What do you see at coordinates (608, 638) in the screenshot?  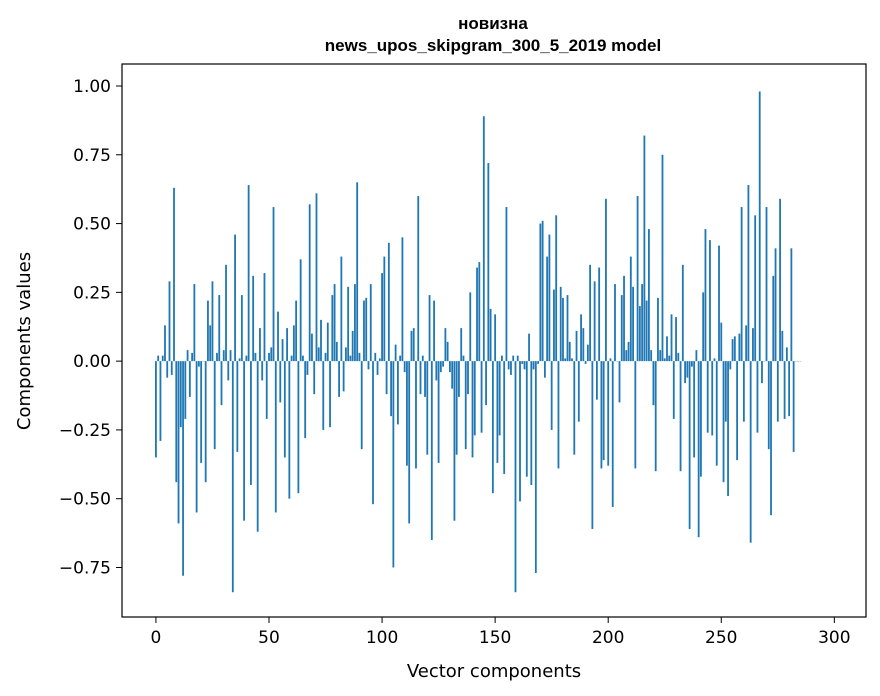 I see `x-tick-label: 200` at bounding box center [608, 638].